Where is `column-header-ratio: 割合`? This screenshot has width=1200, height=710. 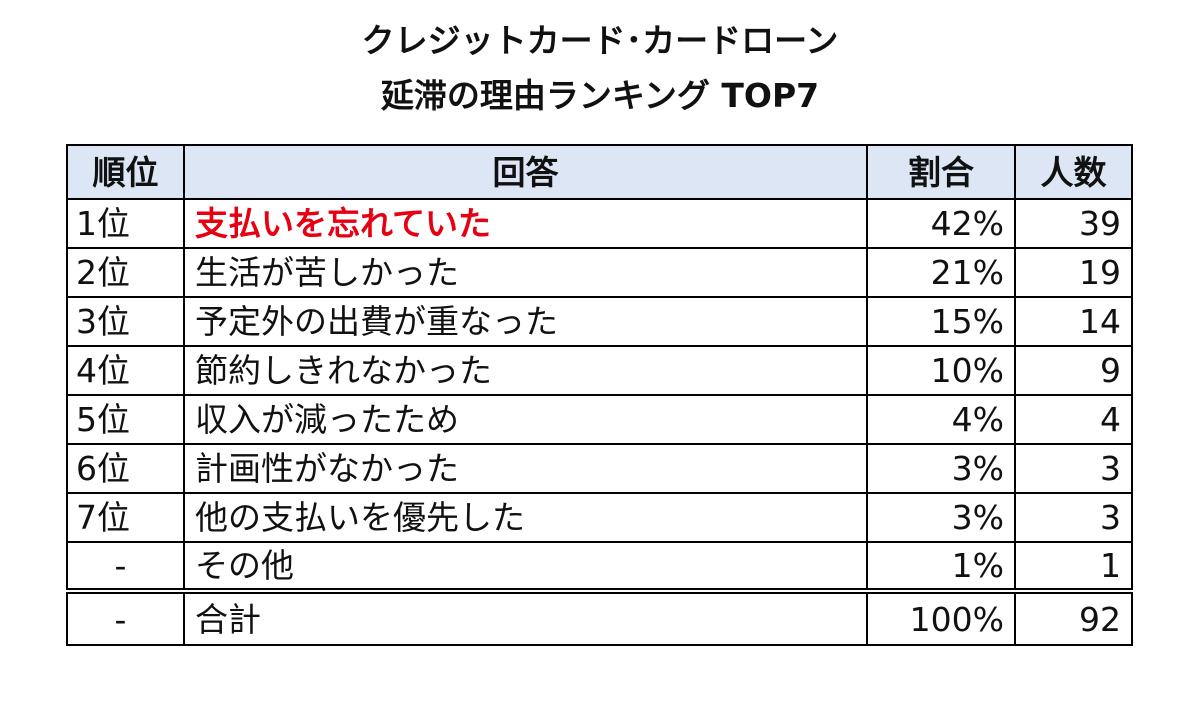
column-header-ratio: 割合 is located at coordinates (941, 172).